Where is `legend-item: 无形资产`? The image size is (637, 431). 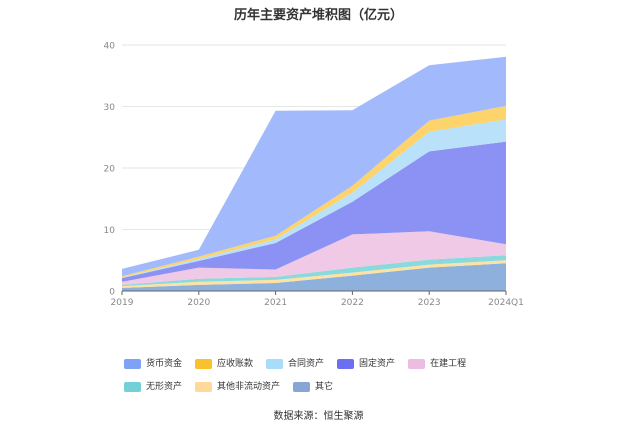 legend-item: 无形资产 is located at coordinates (153, 387).